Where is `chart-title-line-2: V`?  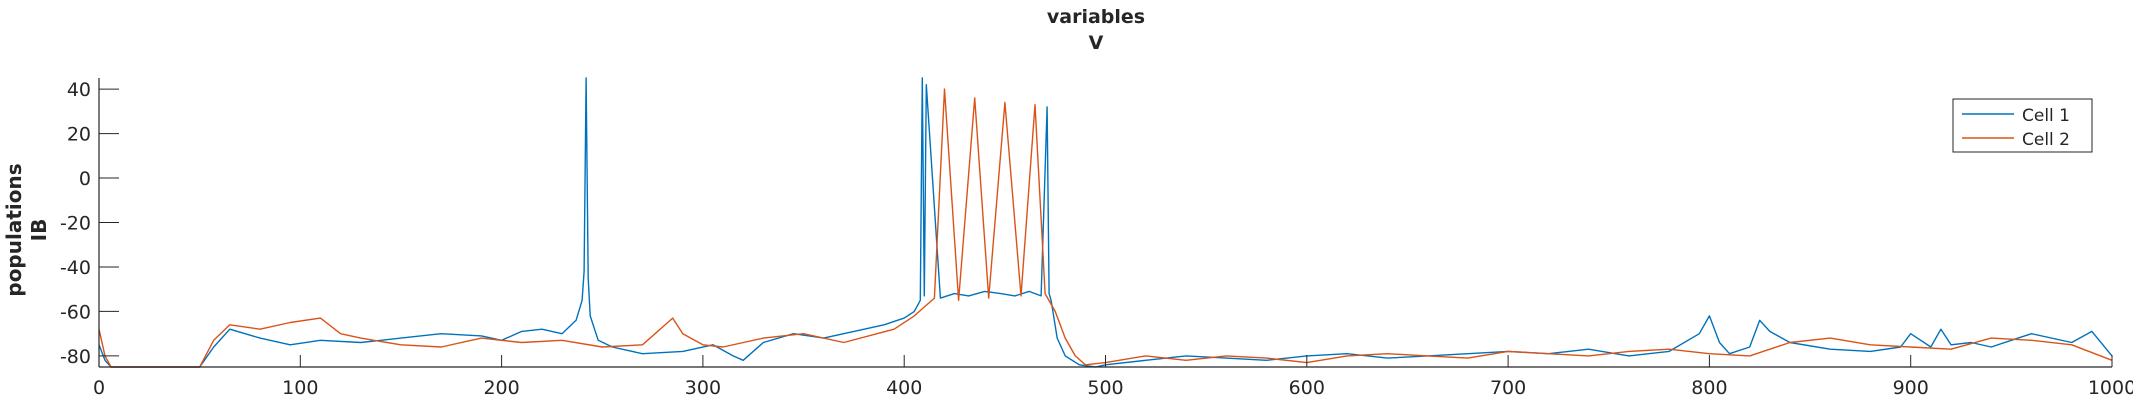
chart-title-line-2: V is located at coordinates (1096, 43).